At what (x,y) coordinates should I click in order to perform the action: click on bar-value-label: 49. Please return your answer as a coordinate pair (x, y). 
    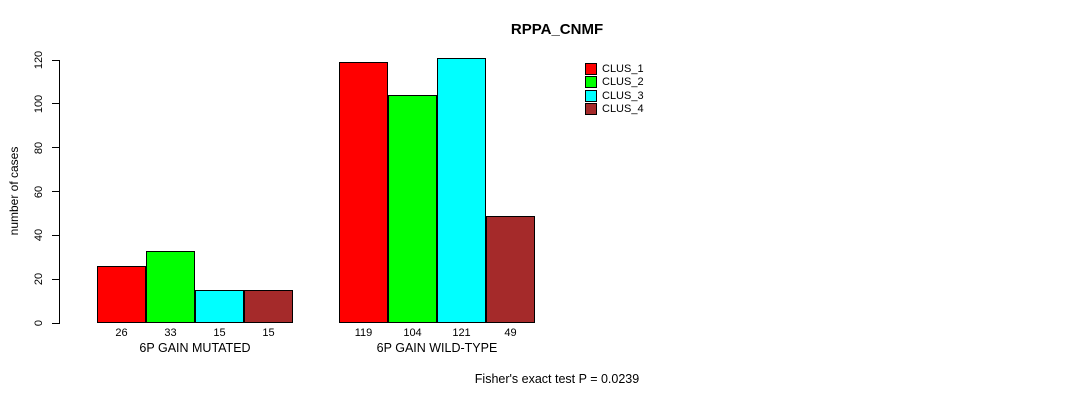
    Looking at the image, I should click on (510, 333).